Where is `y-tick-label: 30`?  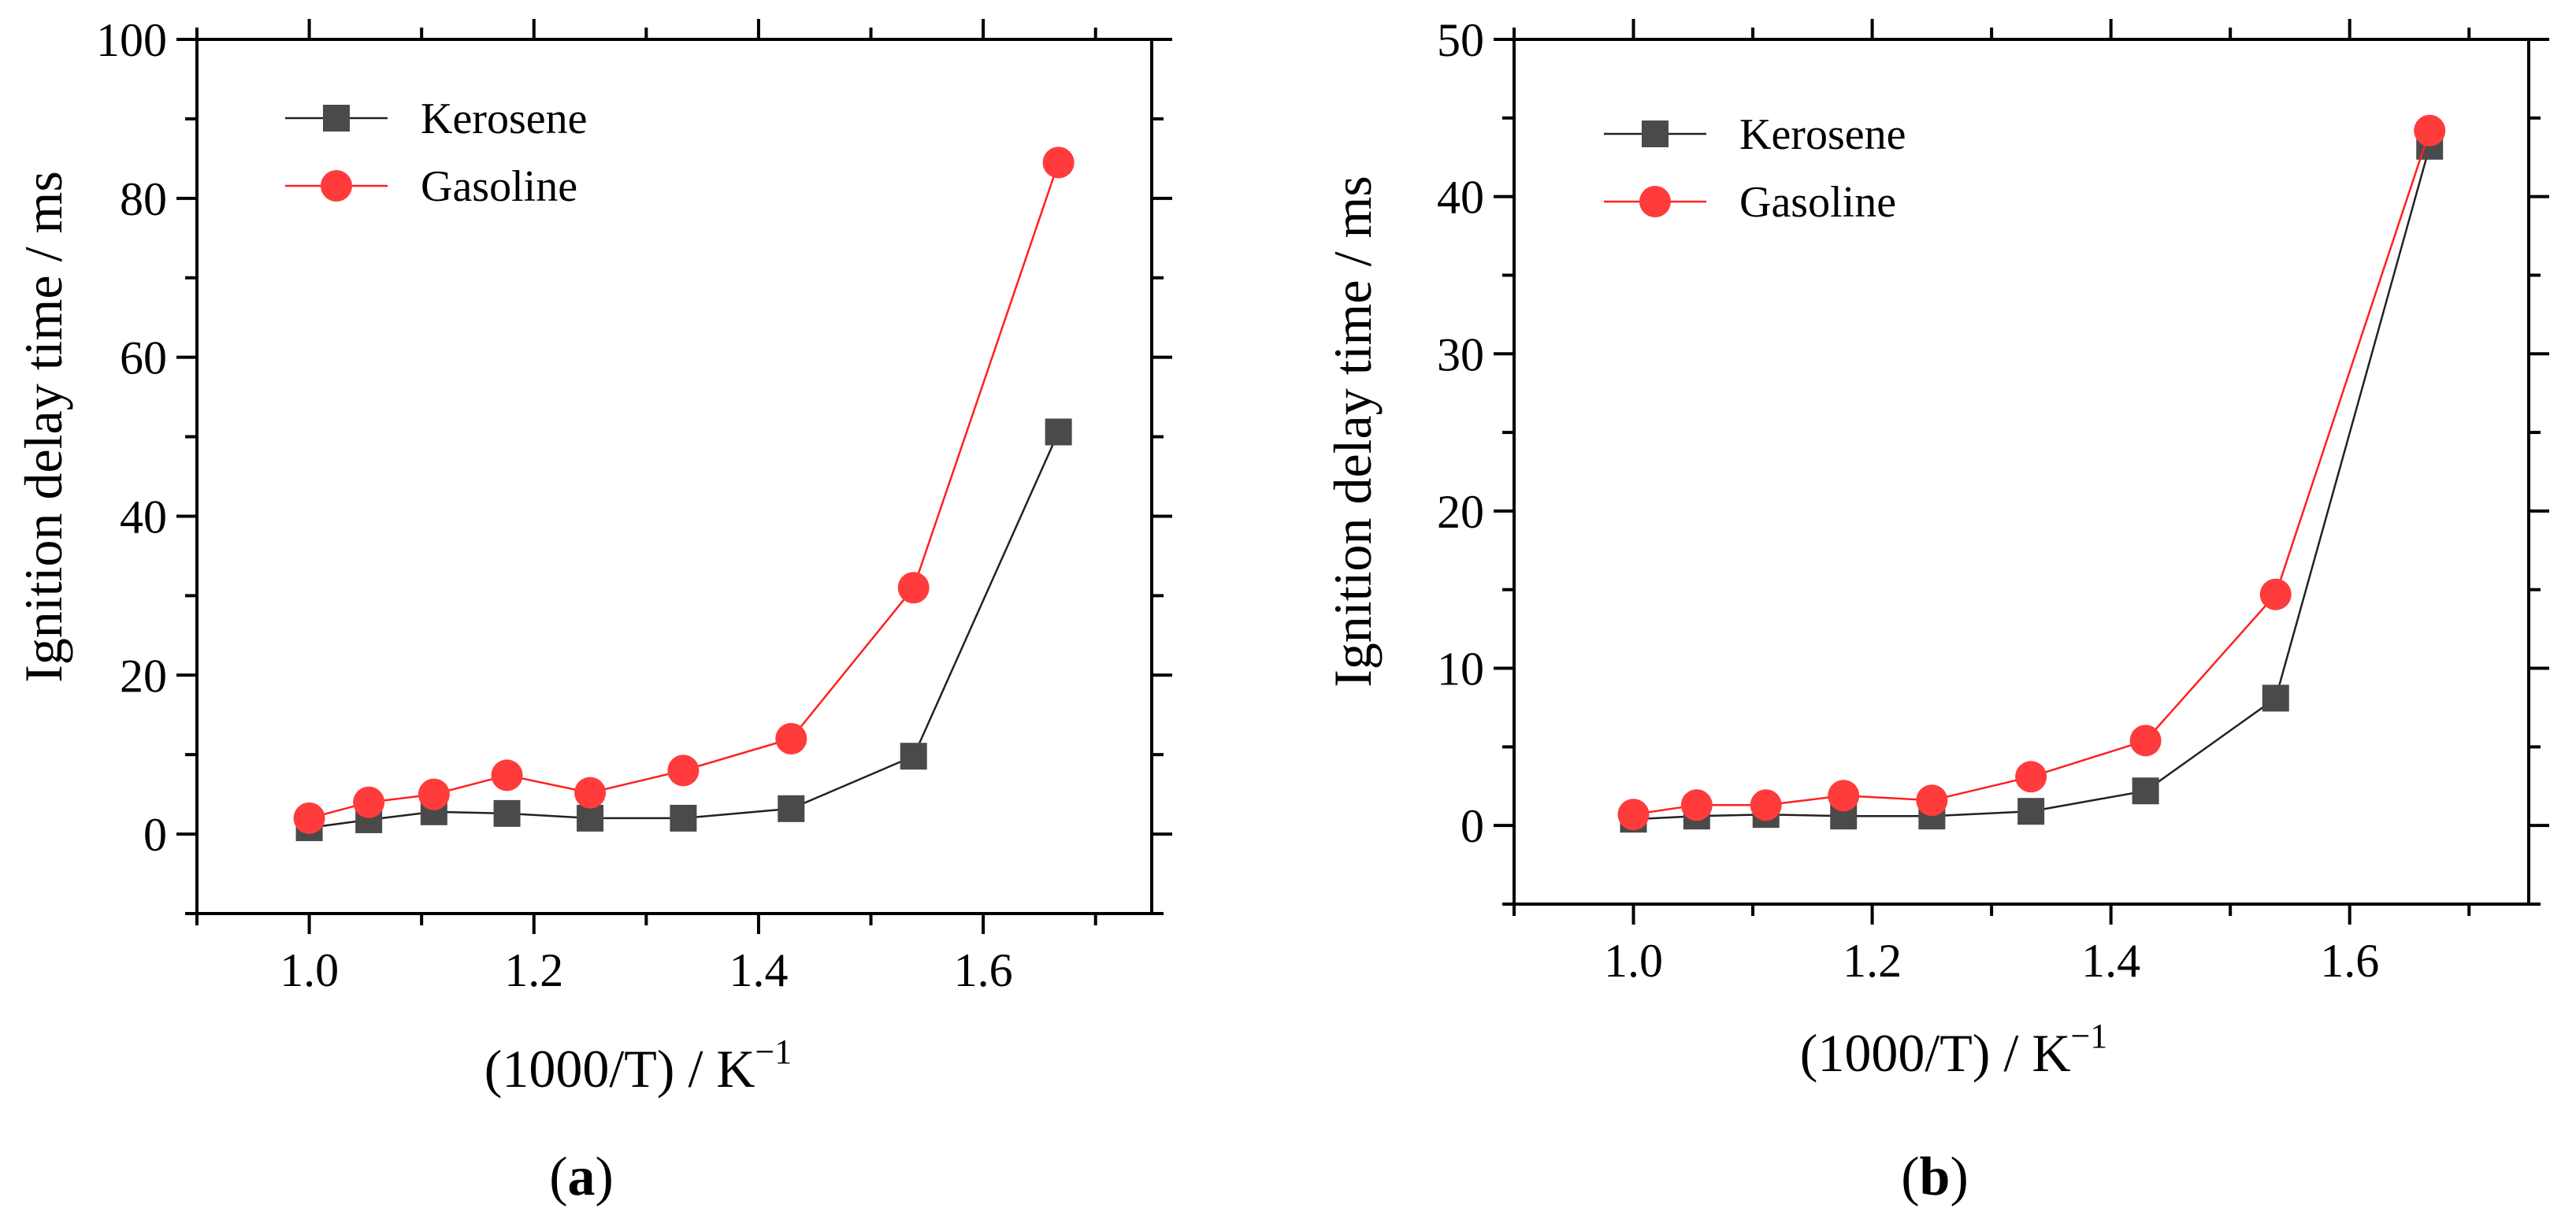
y-tick-label: 30 is located at coordinates (1460, 354).